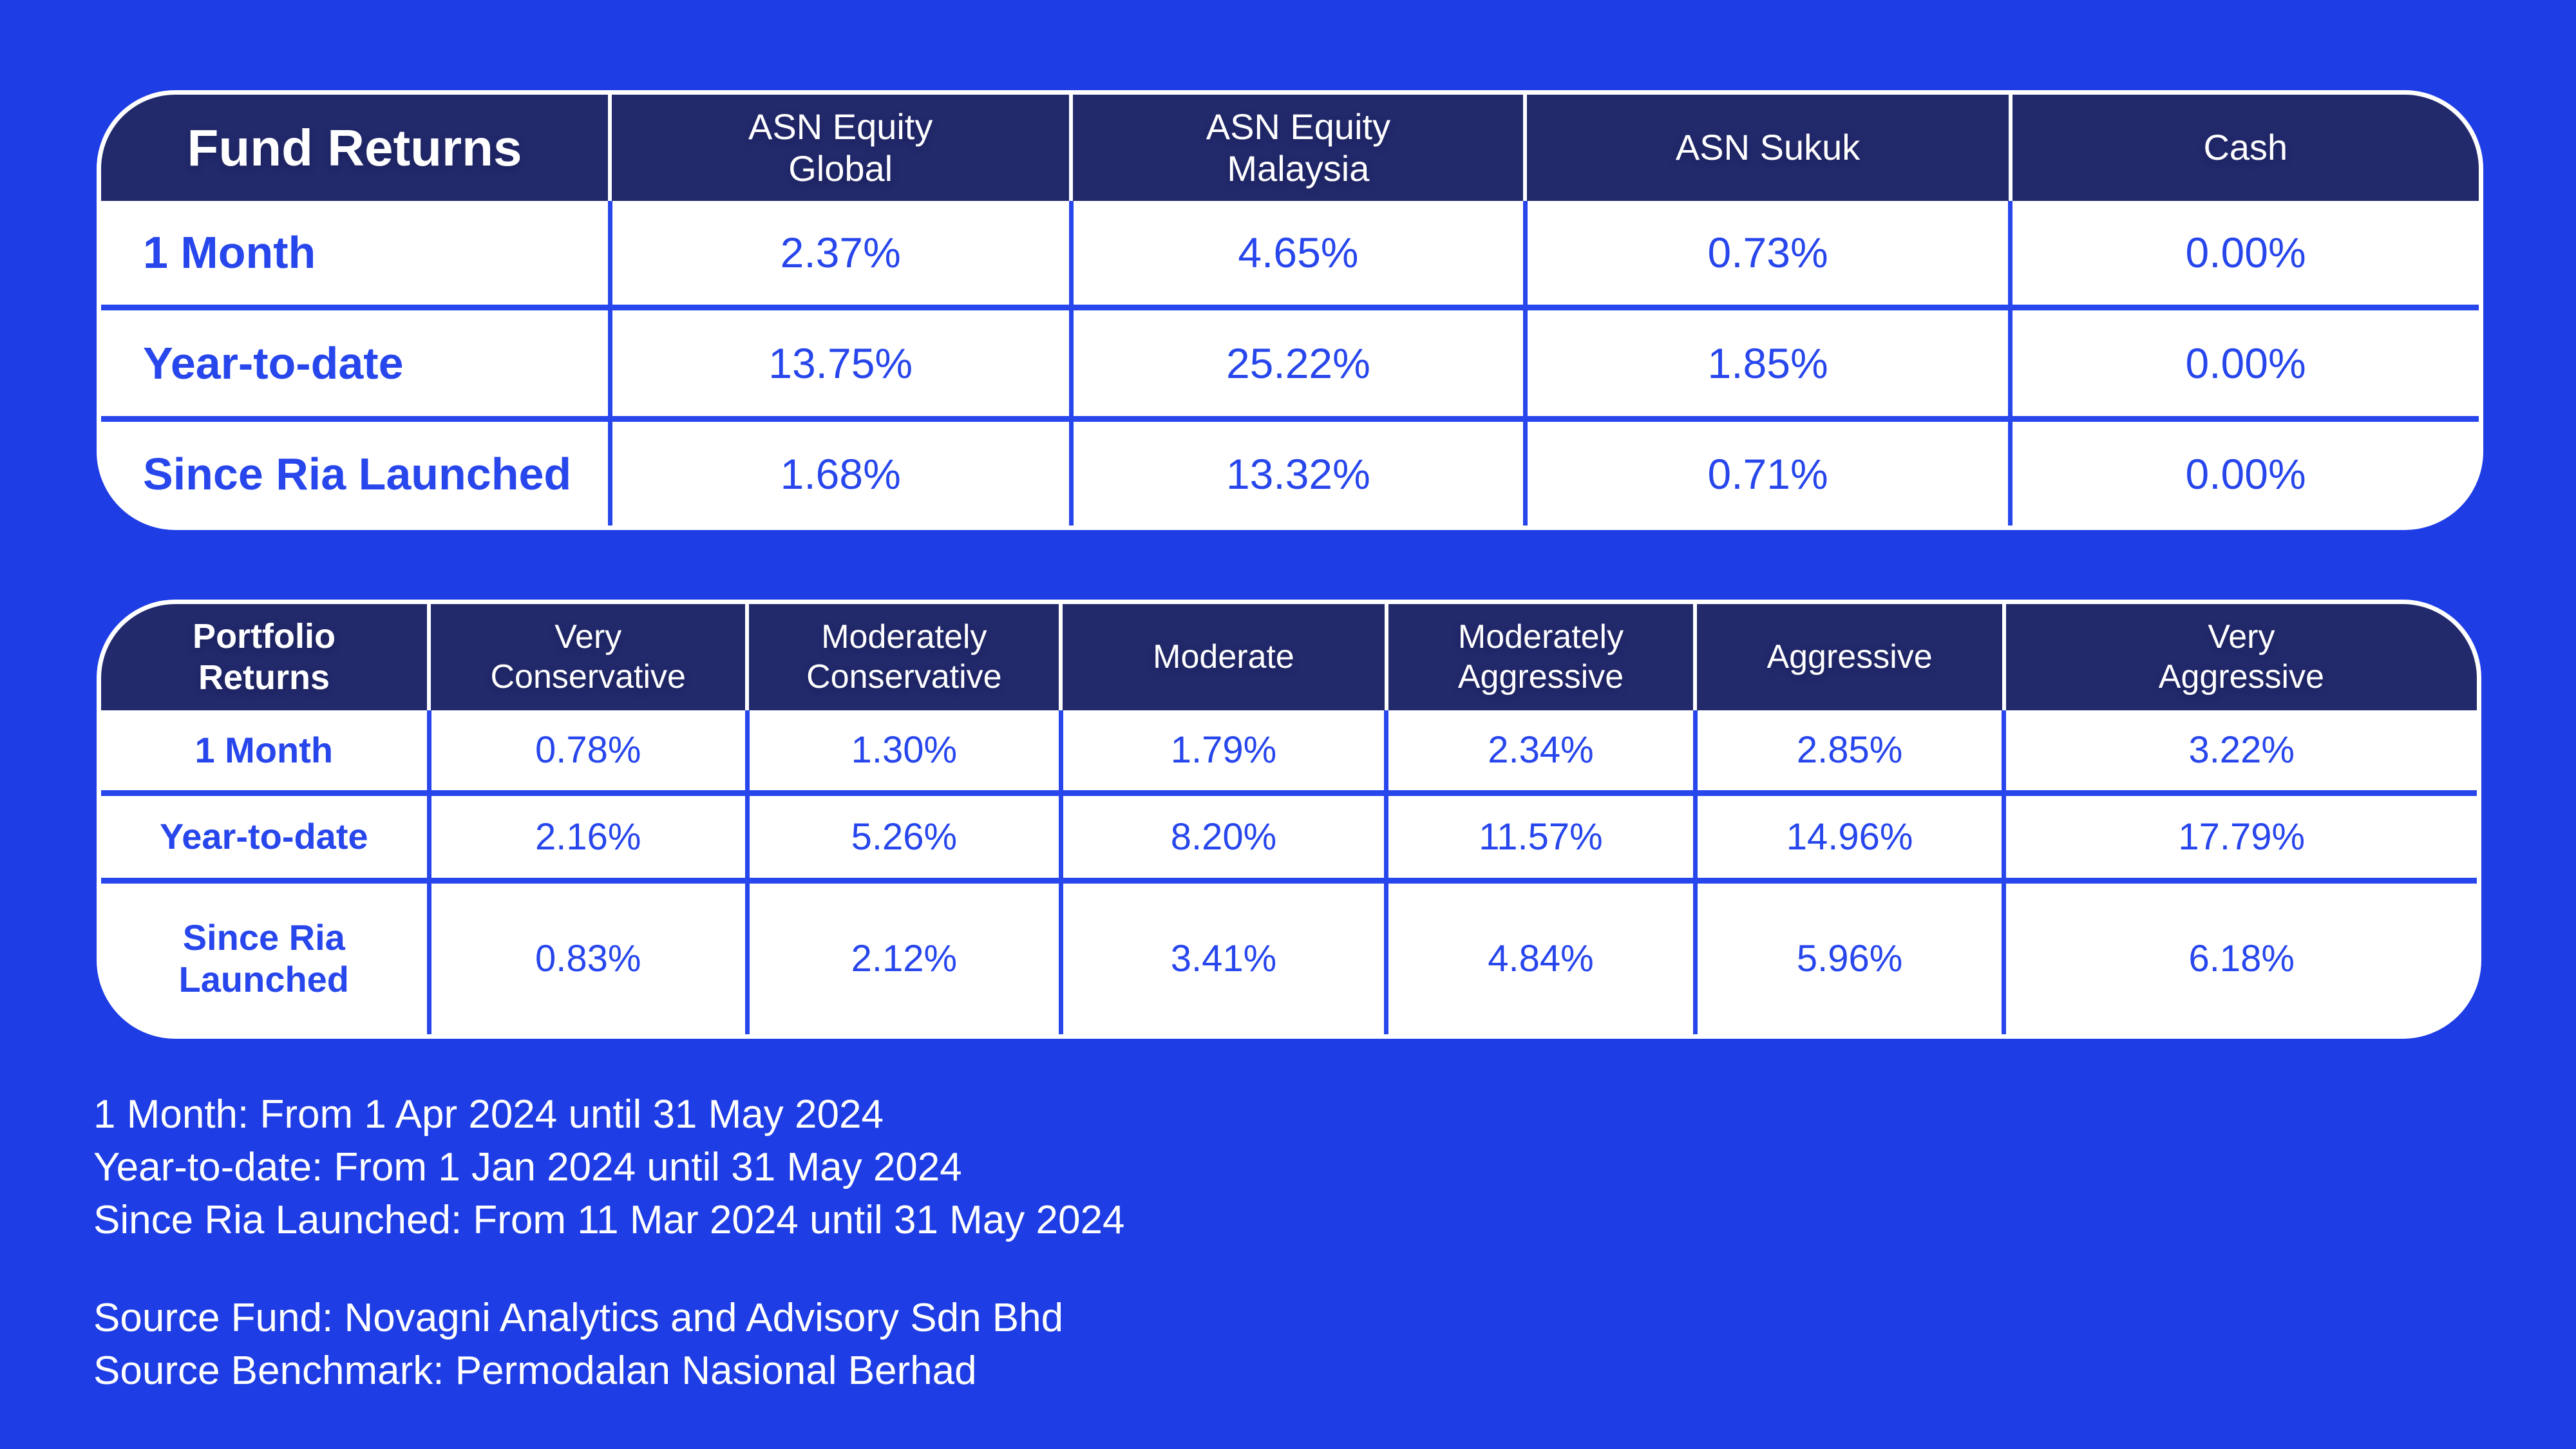  I want to click on value-cell: 5.96%, so click(1848, 955).